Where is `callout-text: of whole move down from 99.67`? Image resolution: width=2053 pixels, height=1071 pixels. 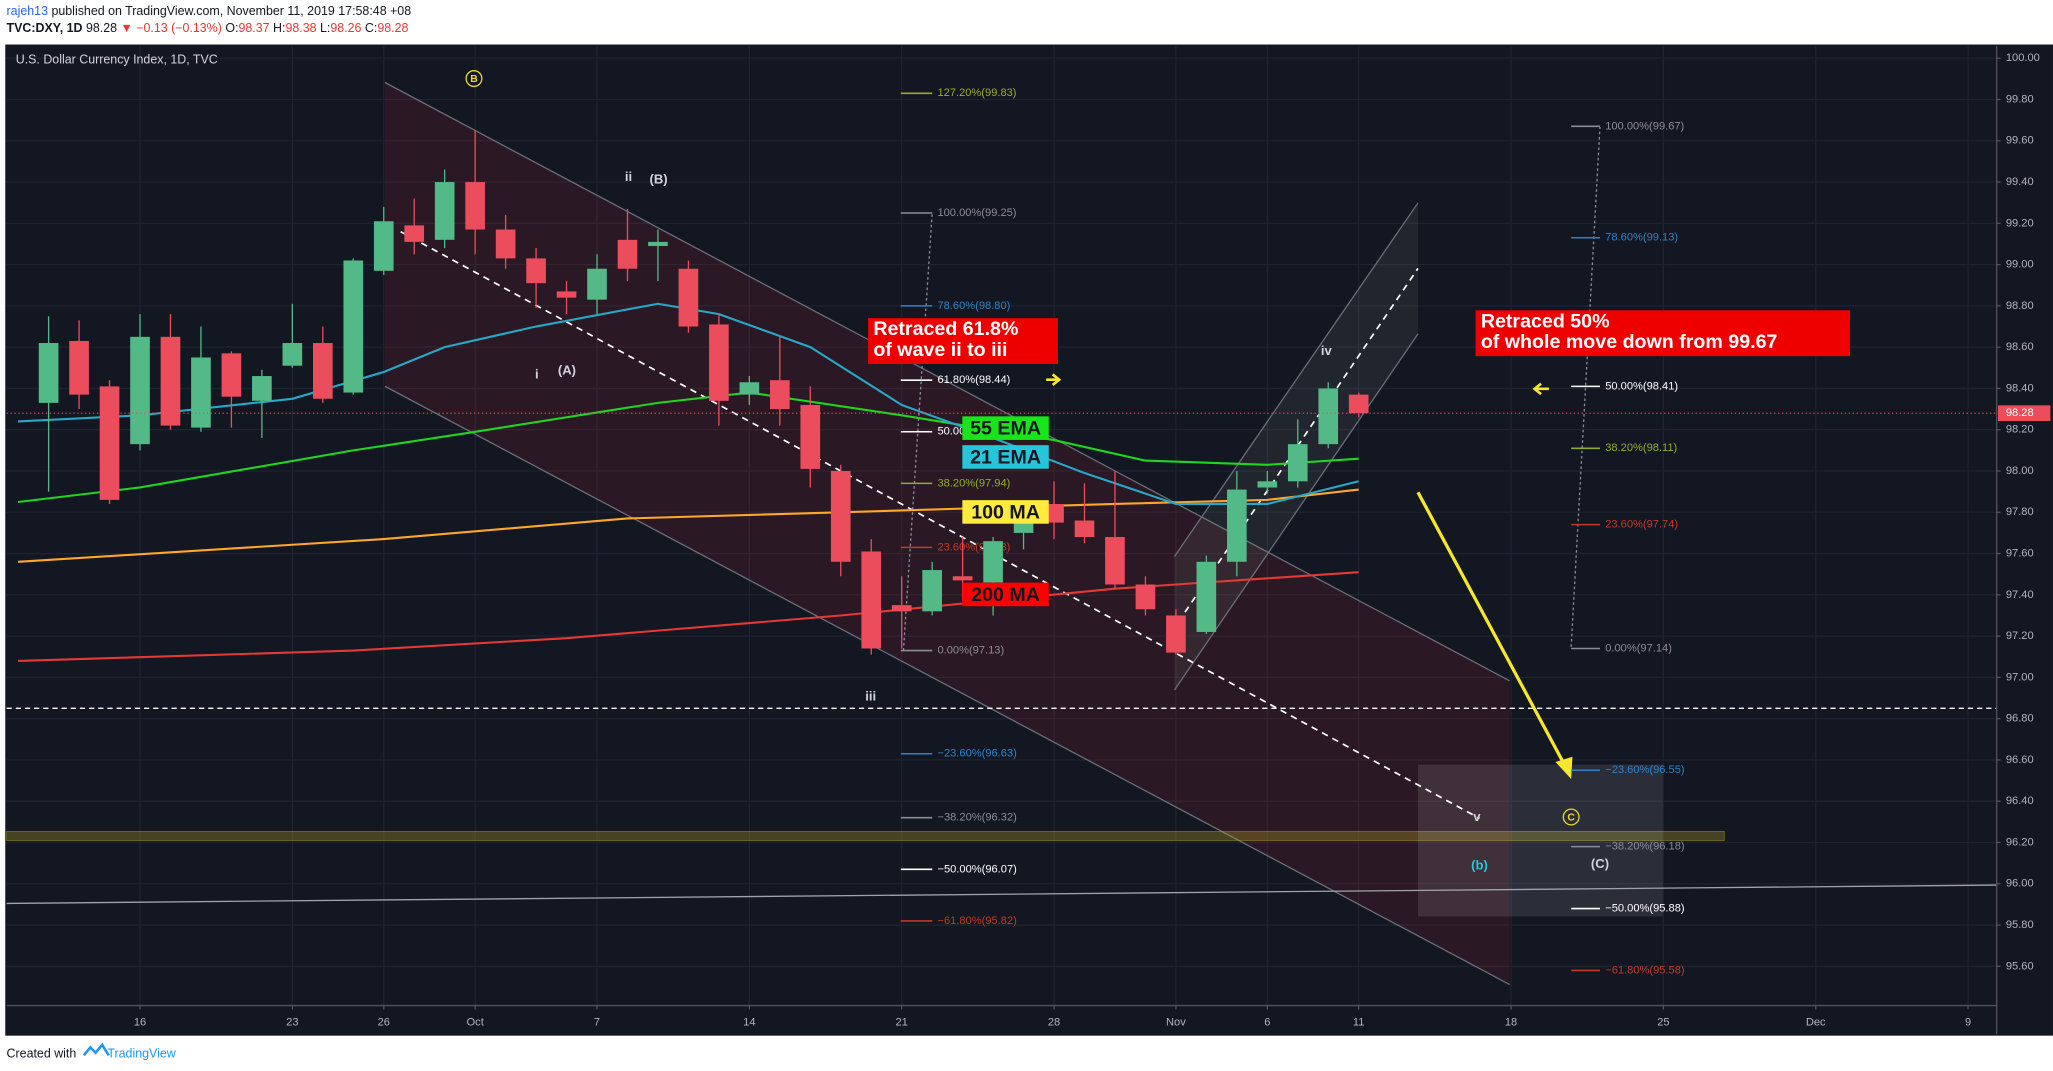 callout-text: of whole move down from 99.67 is located at coordinates (1629, 342).